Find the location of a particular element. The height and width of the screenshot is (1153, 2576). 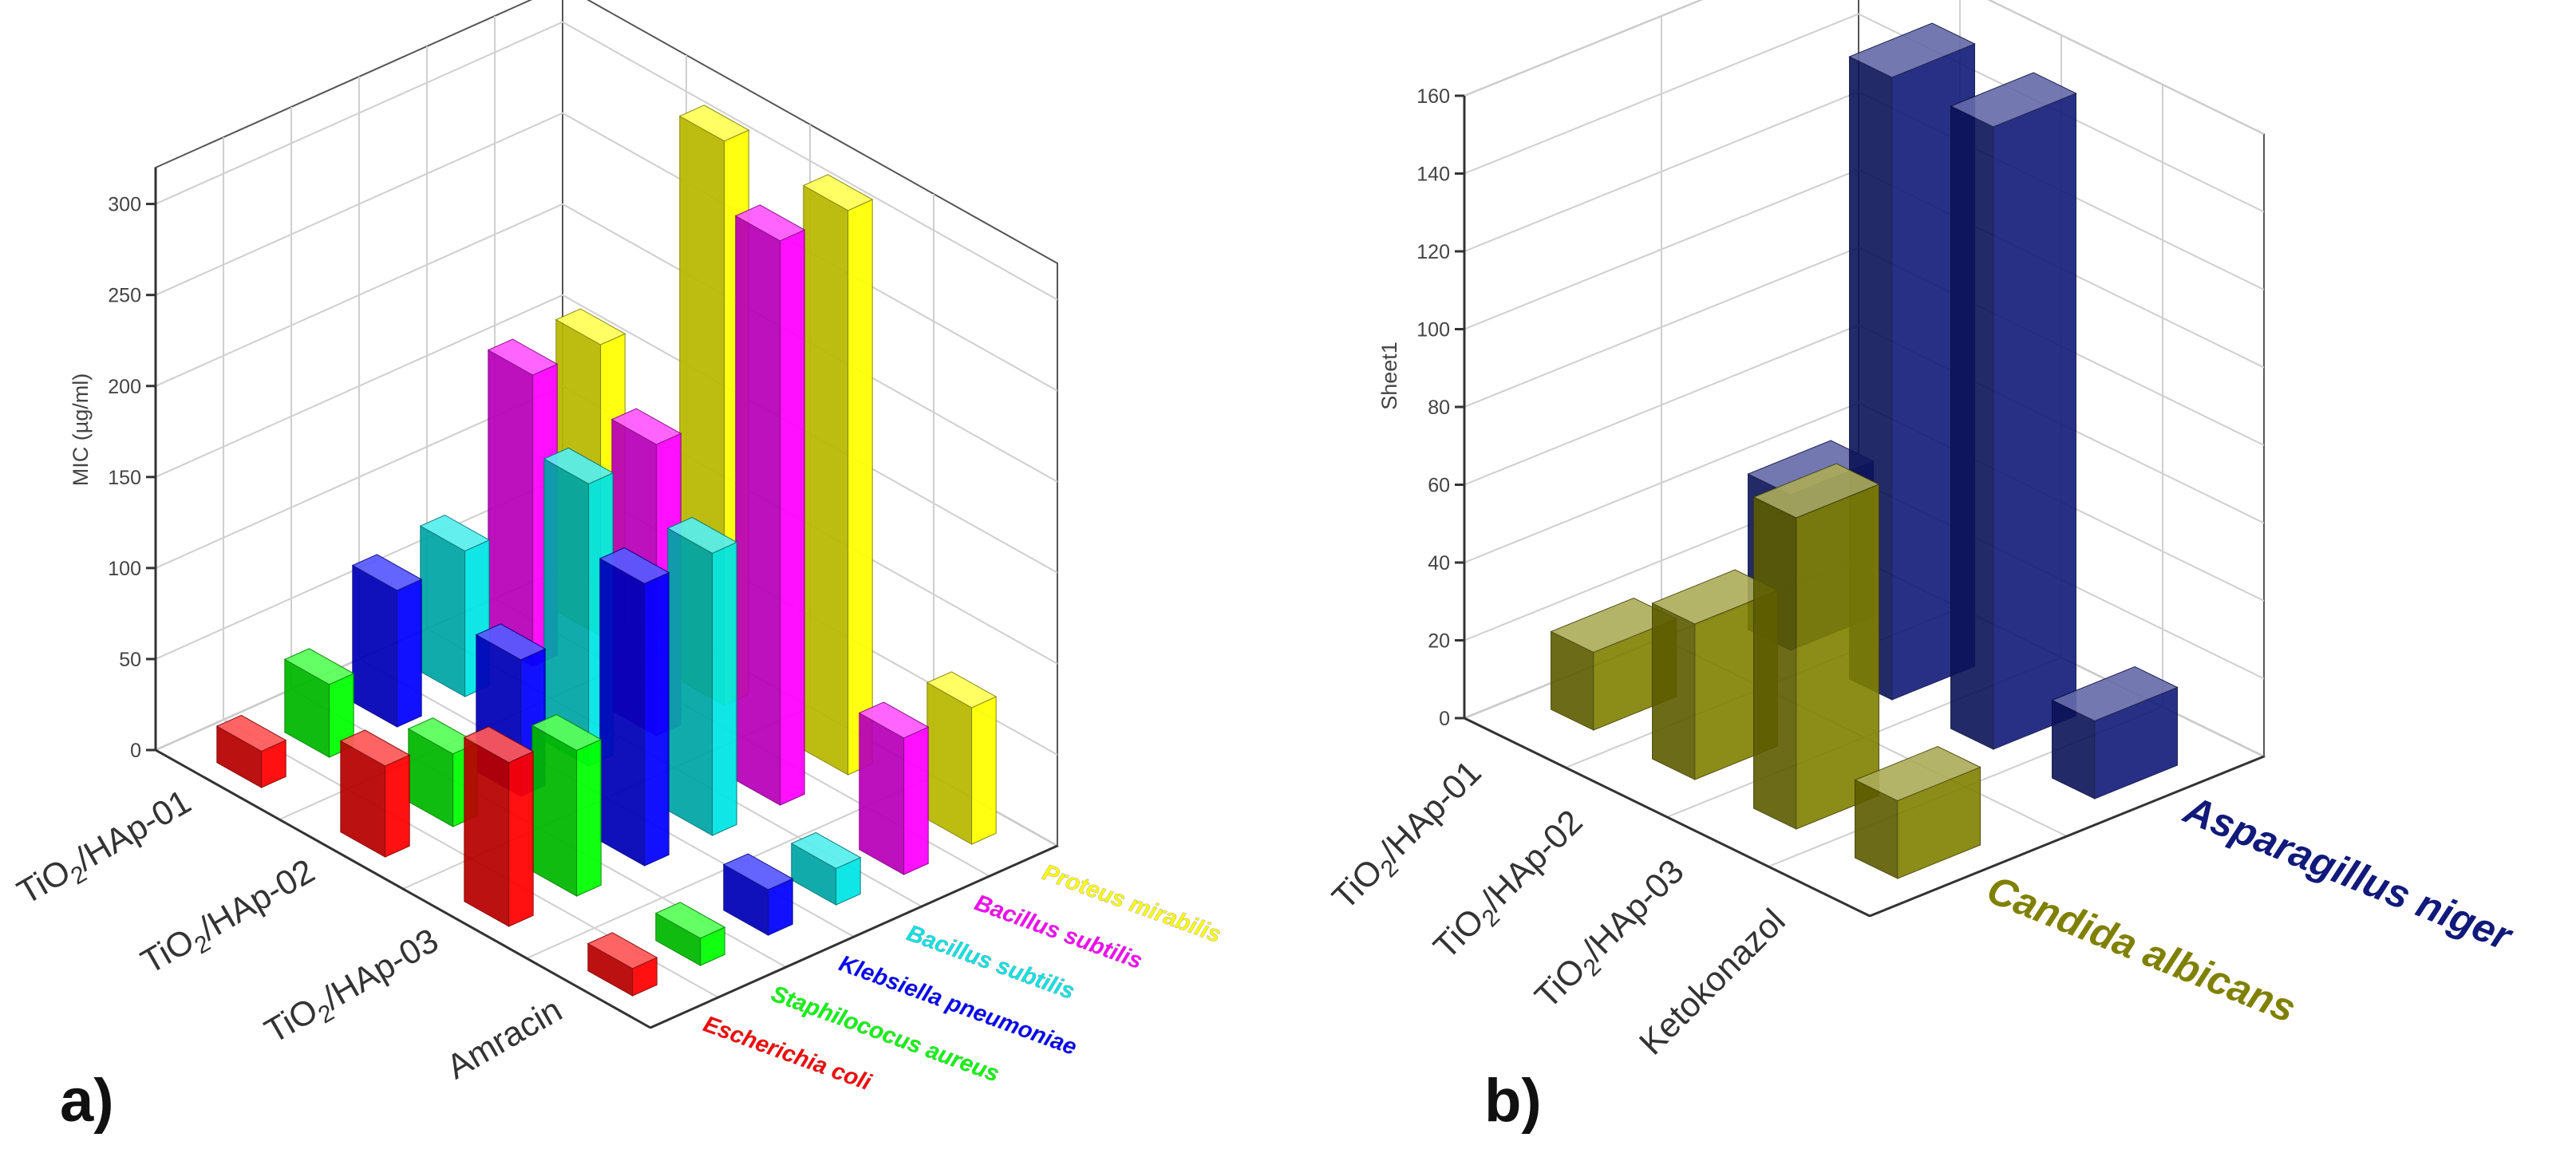

category-label: Amracin is located at coordinates (505, 1039).